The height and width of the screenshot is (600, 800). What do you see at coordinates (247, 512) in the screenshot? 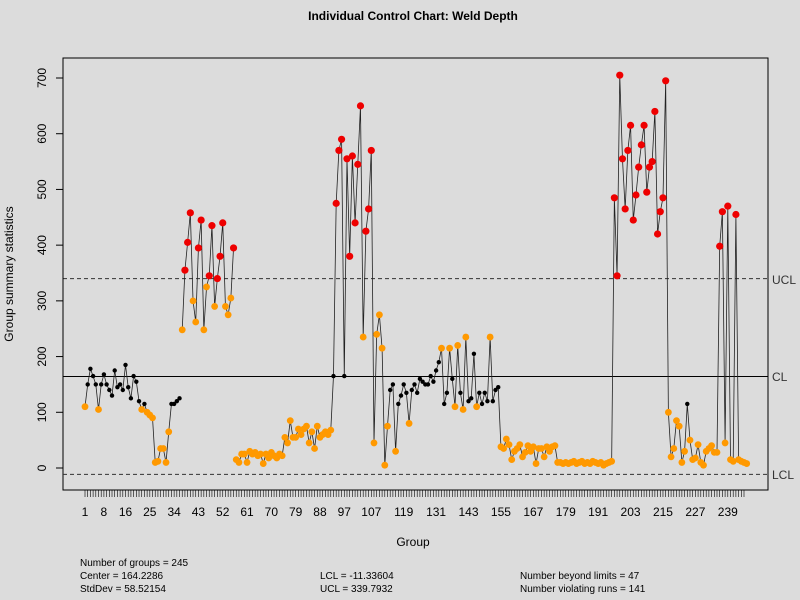
I see `x-tick-label: 61` at bounding box center [247, 512].